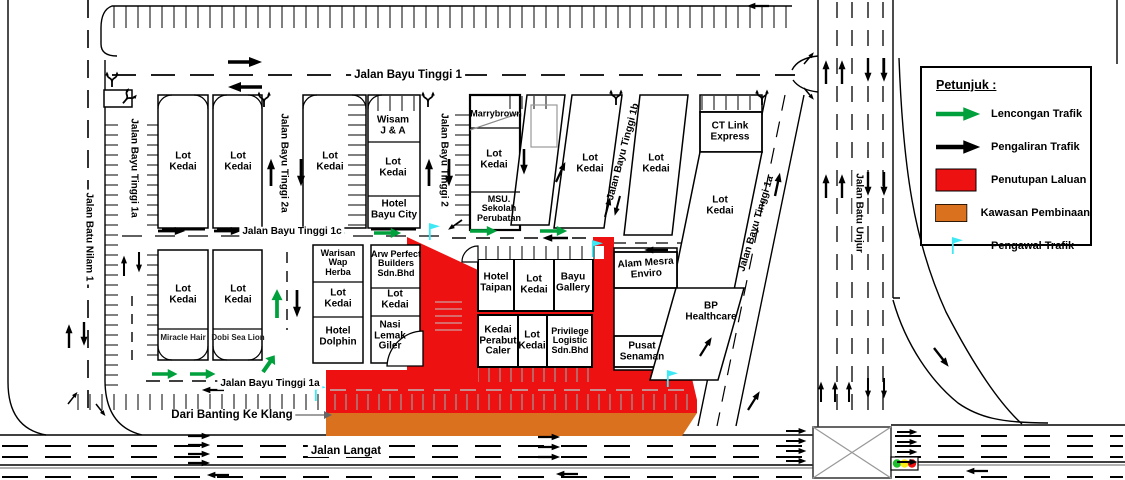 Image resolution: width=1125 pixels, height=480 pixels. Describe the element at coordinates (1033, 246) in the screenshot. I see `legend-item-label: Pengawal Trafik` at that location.